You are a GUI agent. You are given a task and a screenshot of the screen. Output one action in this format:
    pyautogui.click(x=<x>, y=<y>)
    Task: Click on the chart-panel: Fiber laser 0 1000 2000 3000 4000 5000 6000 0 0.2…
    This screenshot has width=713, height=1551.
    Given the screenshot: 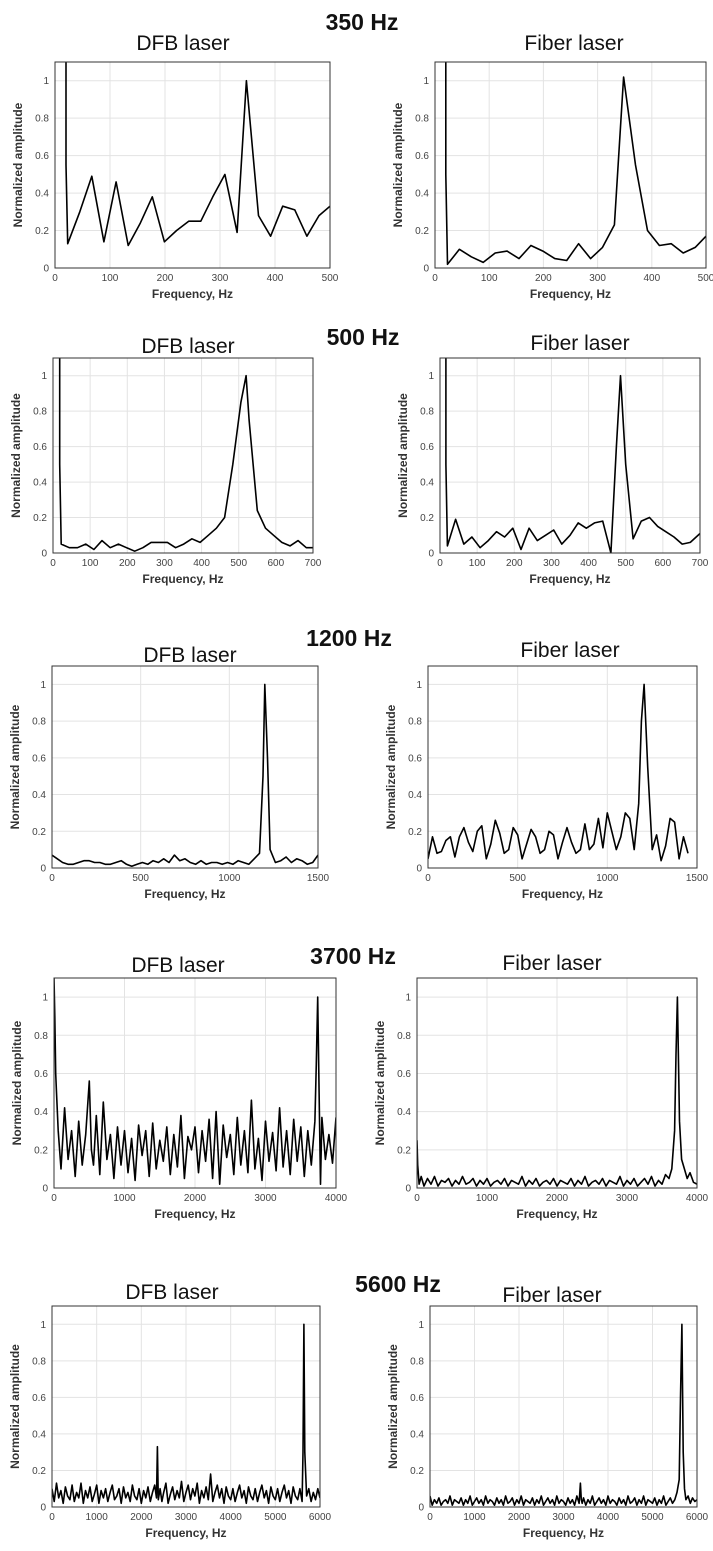 What is the action you would take?
    pyautogui.click(x=547, y=1412)
    